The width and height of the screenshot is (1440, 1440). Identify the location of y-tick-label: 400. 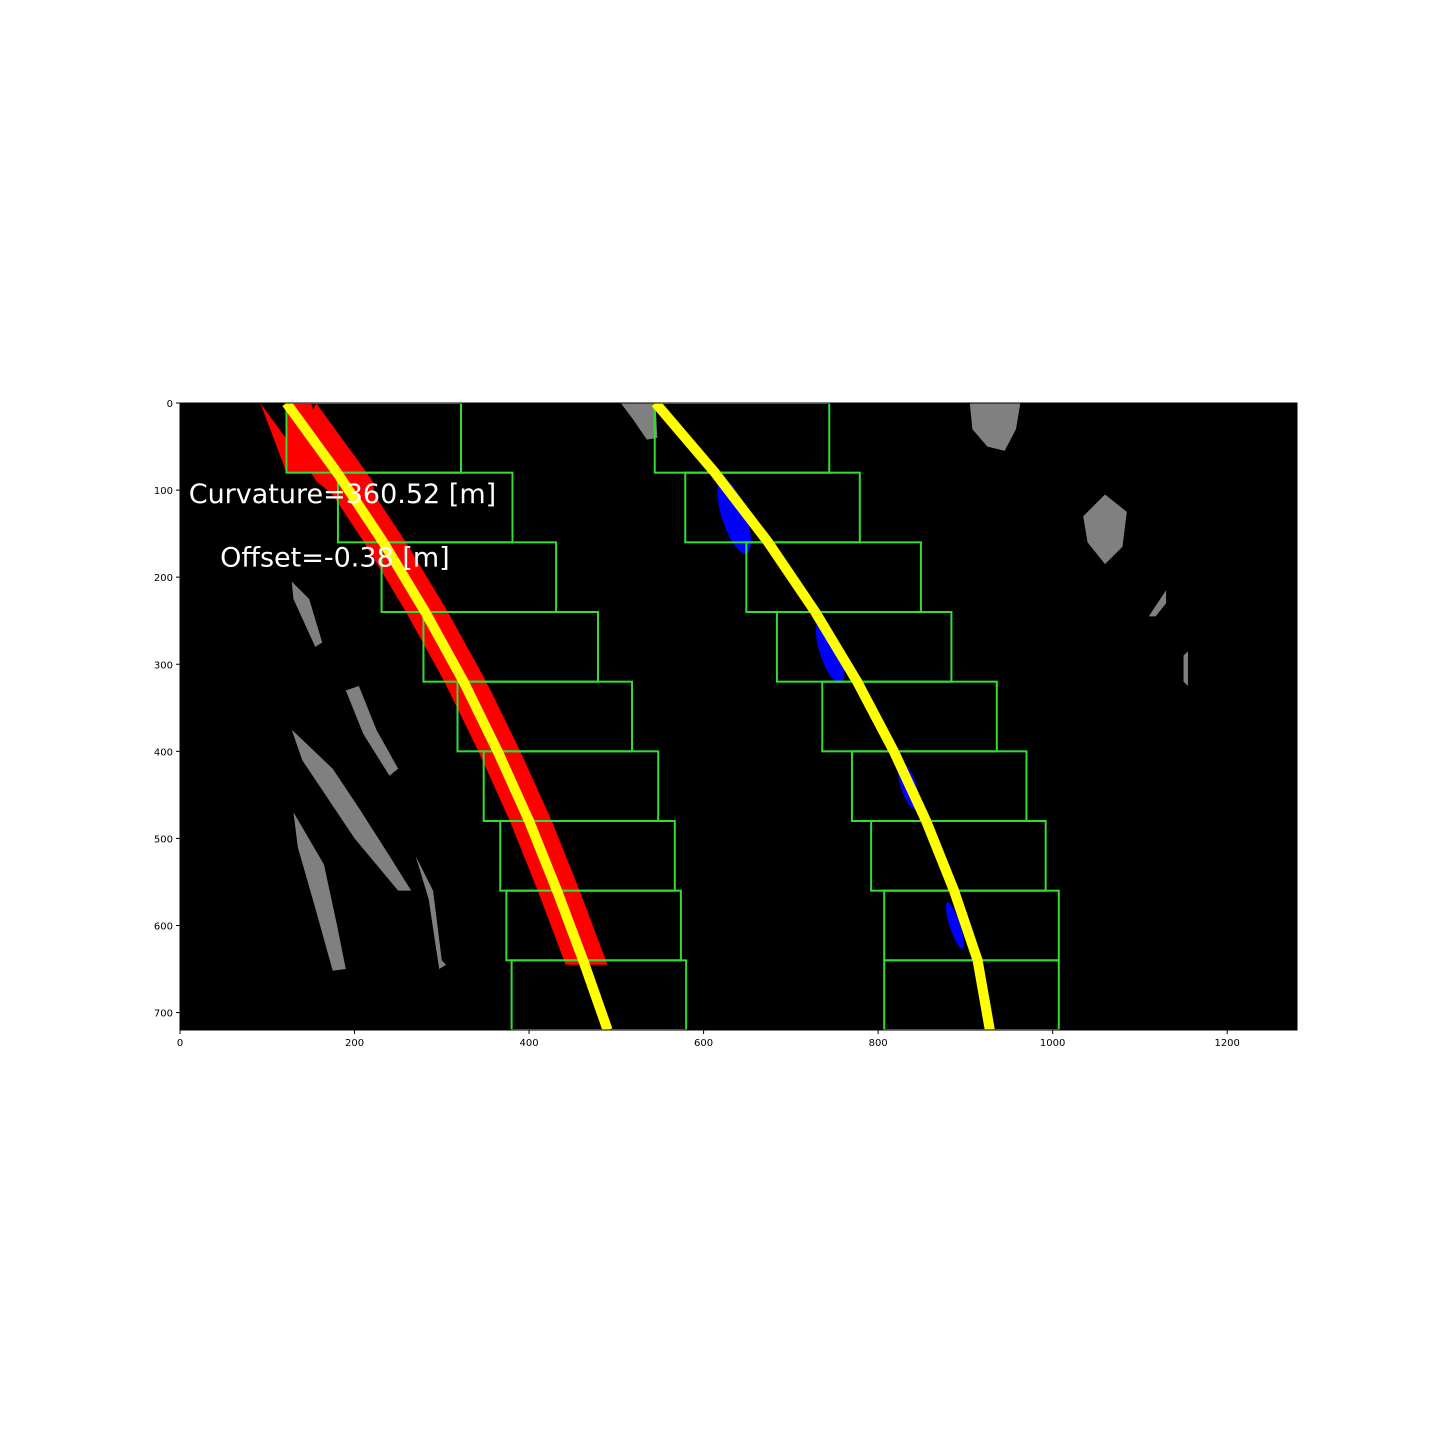
(163, 752).